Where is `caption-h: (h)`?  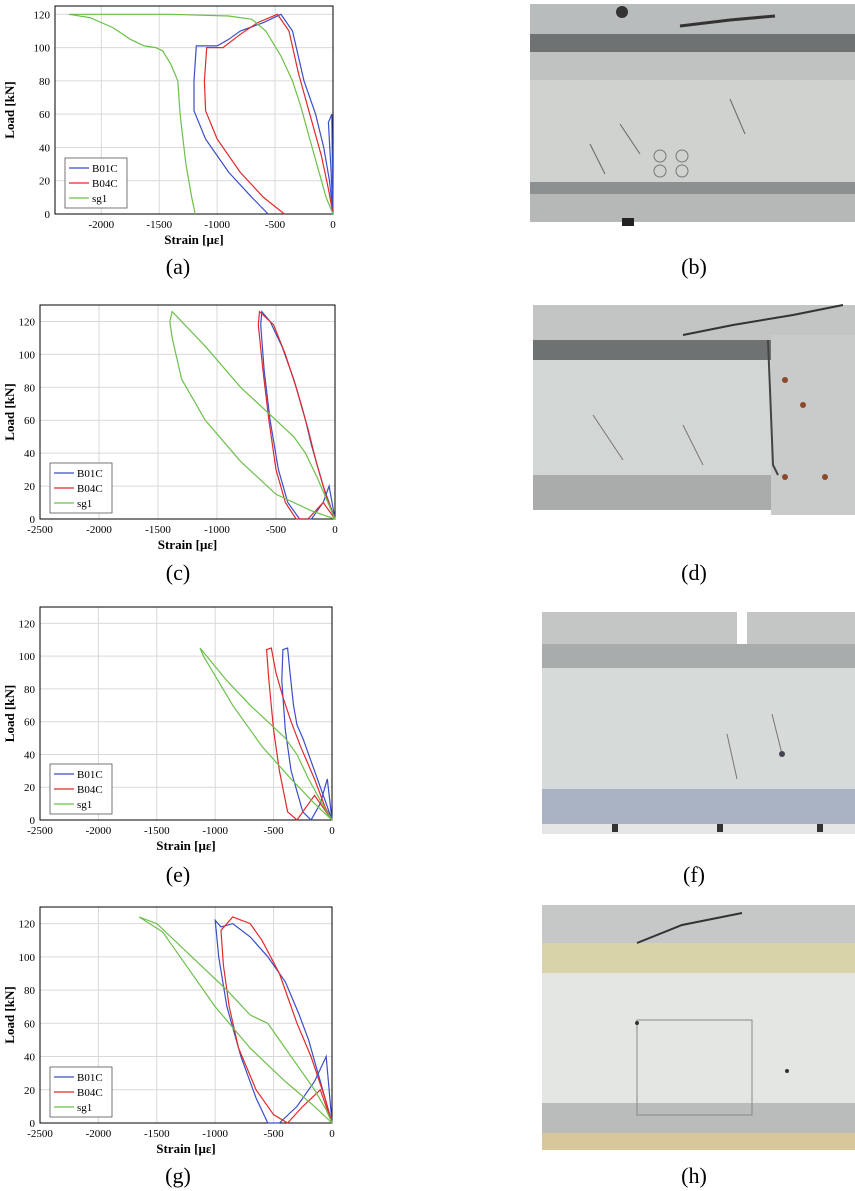
caption-h: (h) is located at coordinates (694, 1175).